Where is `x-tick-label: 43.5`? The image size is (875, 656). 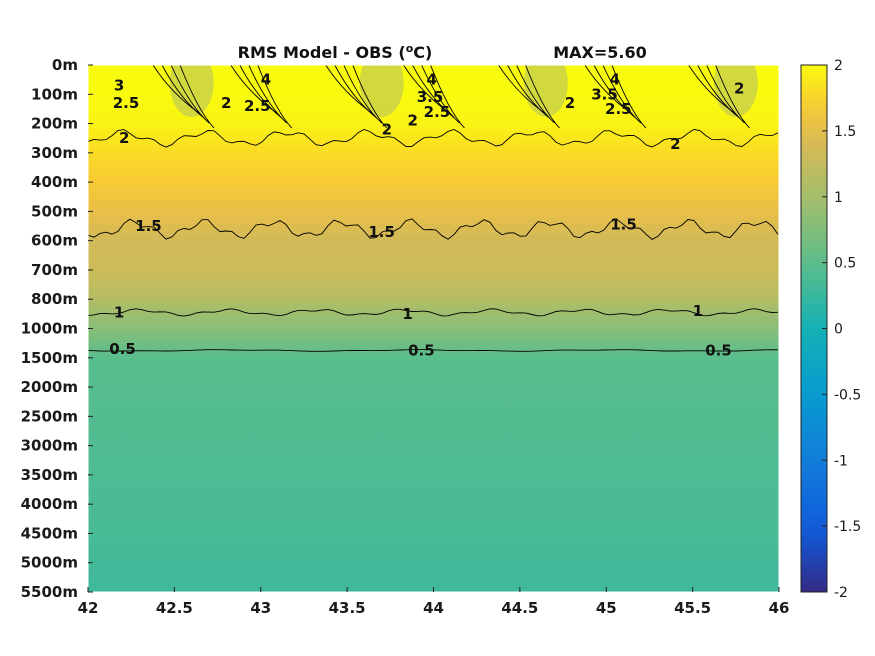 x-tick-label: 43.5 is located at coordinates (347, 608).